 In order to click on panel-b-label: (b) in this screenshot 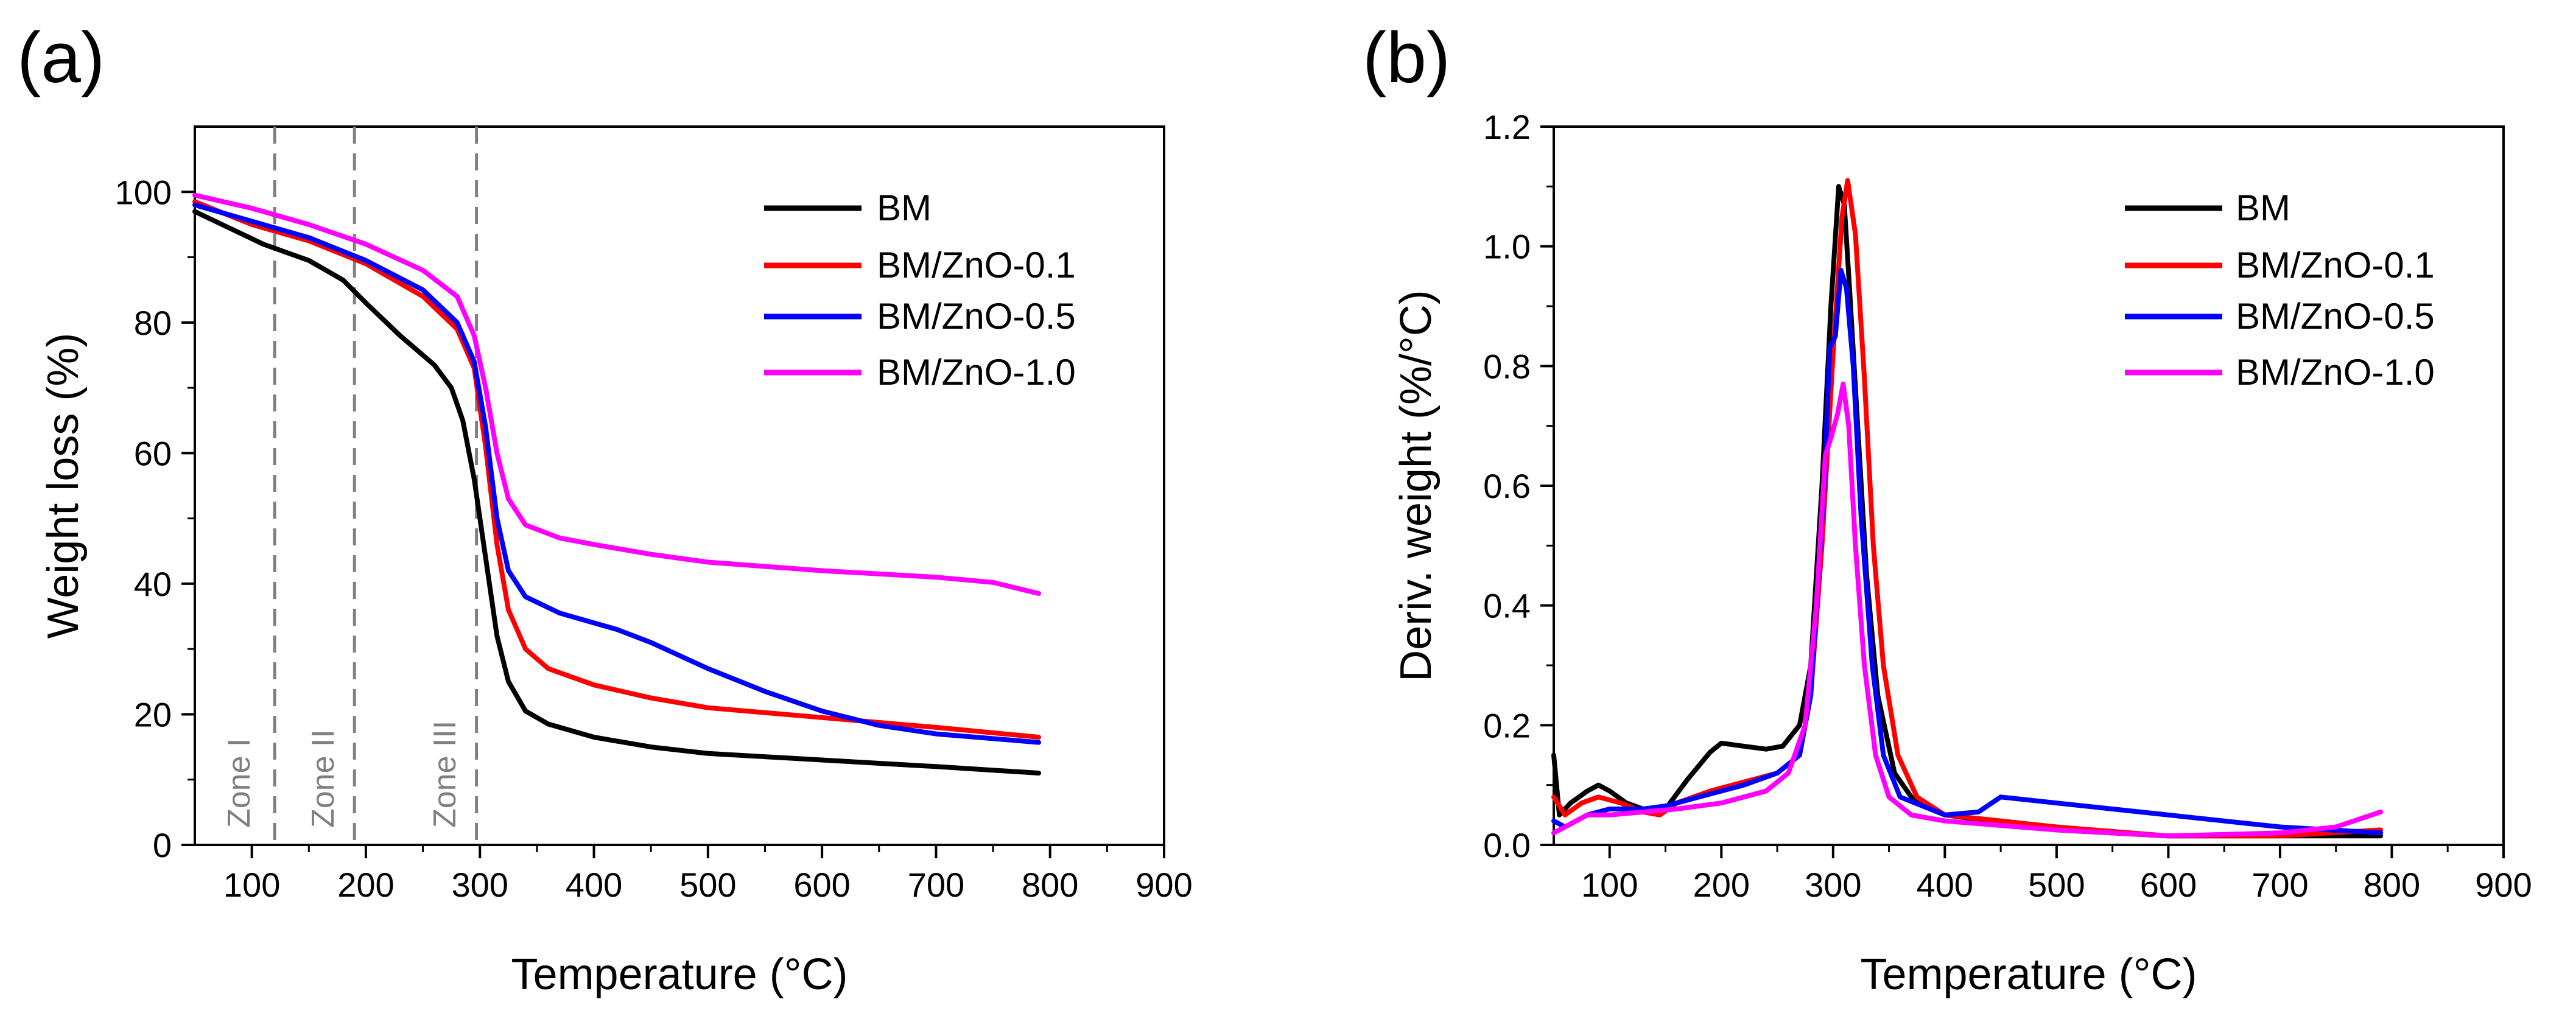, I will do `click(1406, 58)`.